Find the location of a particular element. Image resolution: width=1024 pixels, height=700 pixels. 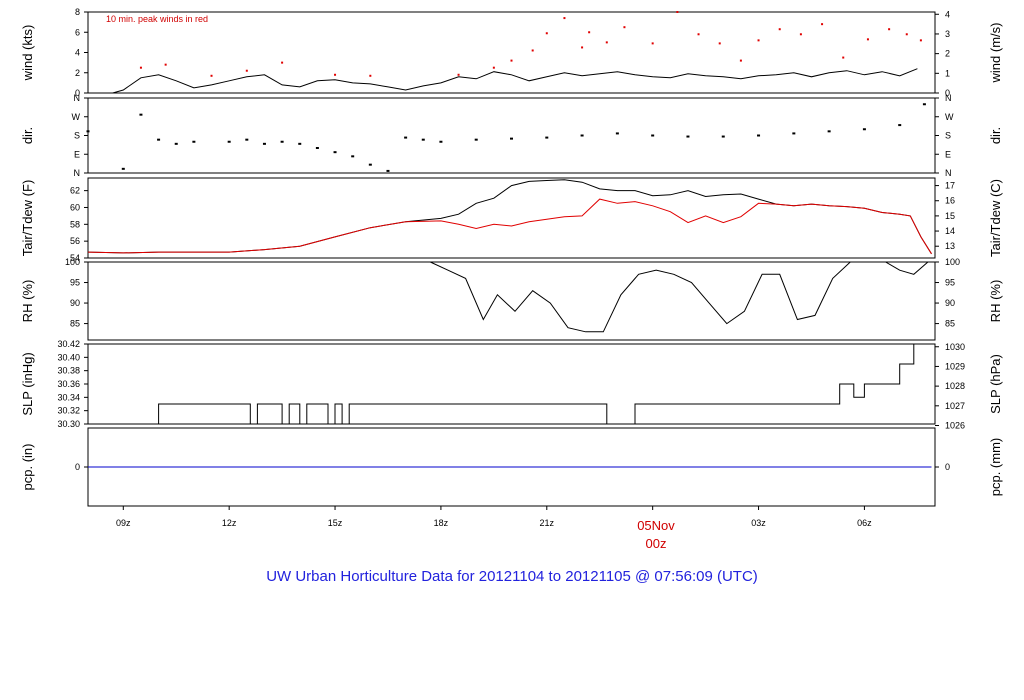

y-tick-label-right: 100 is located at coordinates (952, 262).